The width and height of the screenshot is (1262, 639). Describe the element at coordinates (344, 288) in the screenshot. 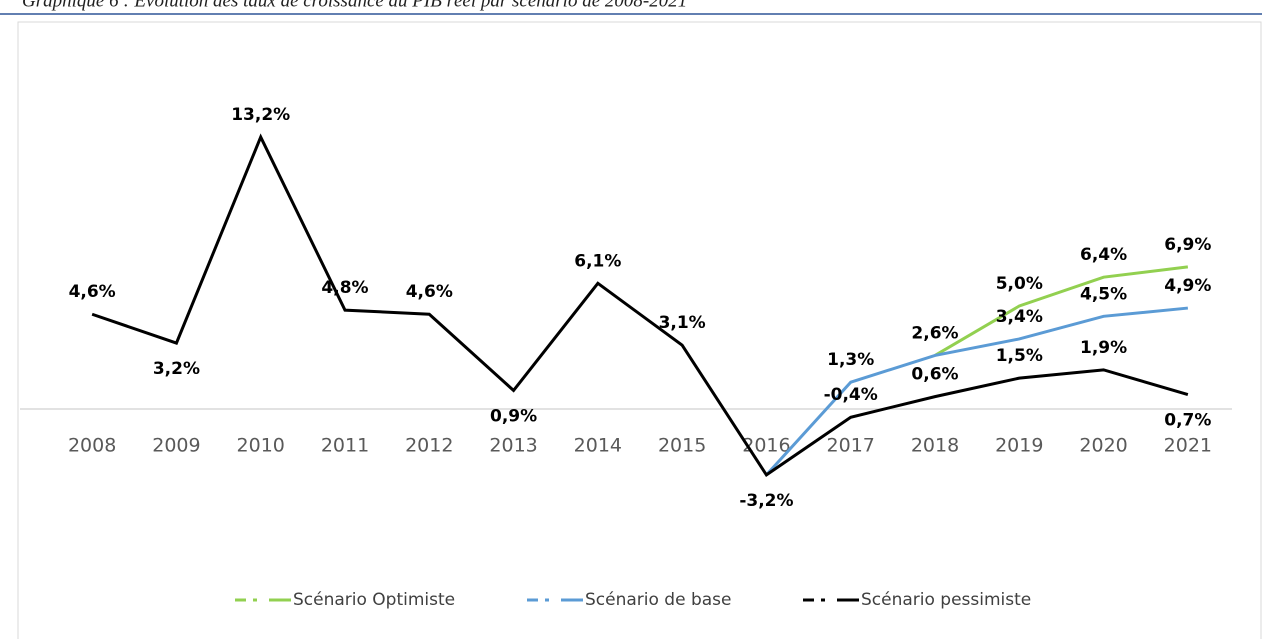

I see `data-label: 4,8%` at that location.